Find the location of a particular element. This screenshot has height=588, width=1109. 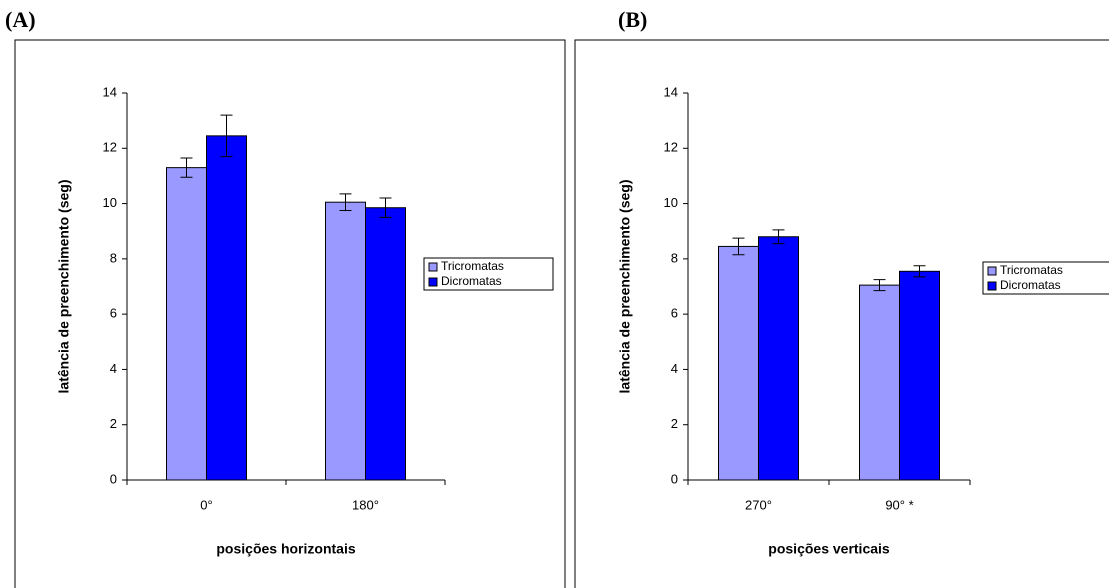

x-tick-label: 90° * is located at coordinates (899, 504).